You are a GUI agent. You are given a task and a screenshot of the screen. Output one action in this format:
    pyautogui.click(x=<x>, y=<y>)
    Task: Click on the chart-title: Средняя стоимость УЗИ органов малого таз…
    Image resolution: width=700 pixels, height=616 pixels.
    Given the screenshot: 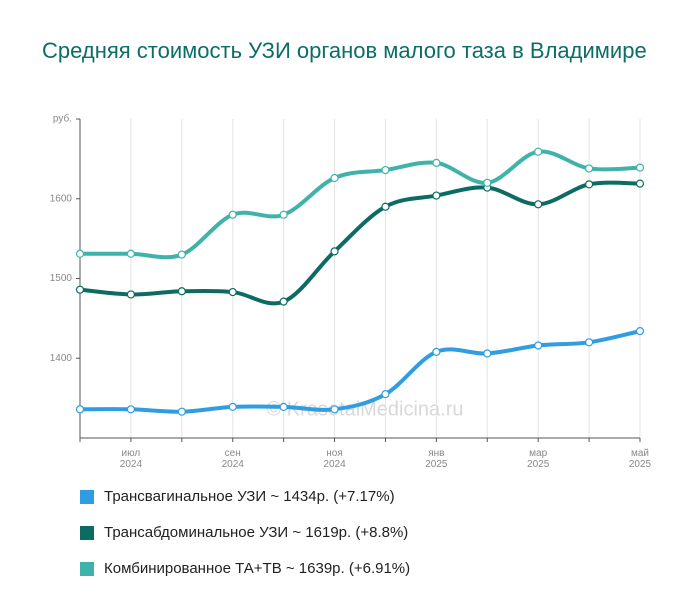 What is the action you would take?
    pyautogui.click(x=344, y=50)
    